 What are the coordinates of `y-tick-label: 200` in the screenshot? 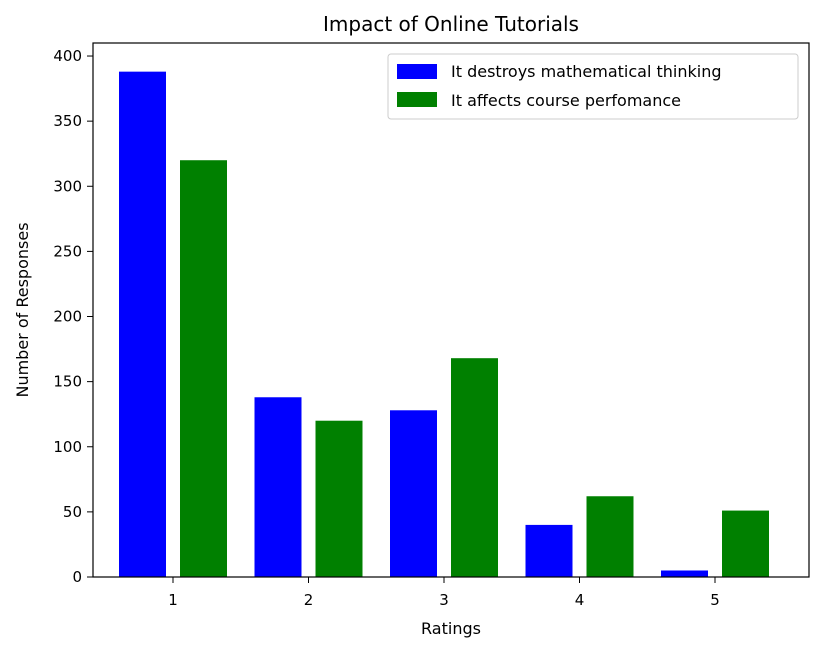 It's located at (67, 317).